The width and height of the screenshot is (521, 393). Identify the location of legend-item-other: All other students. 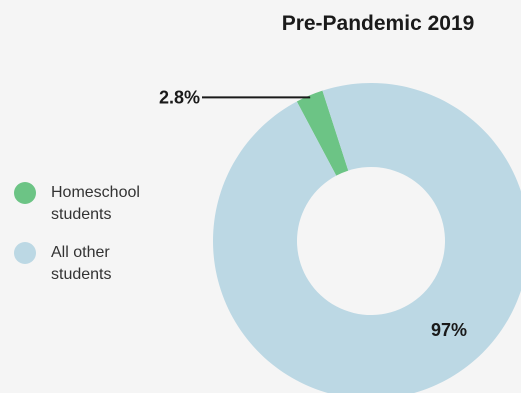
(92, 264).